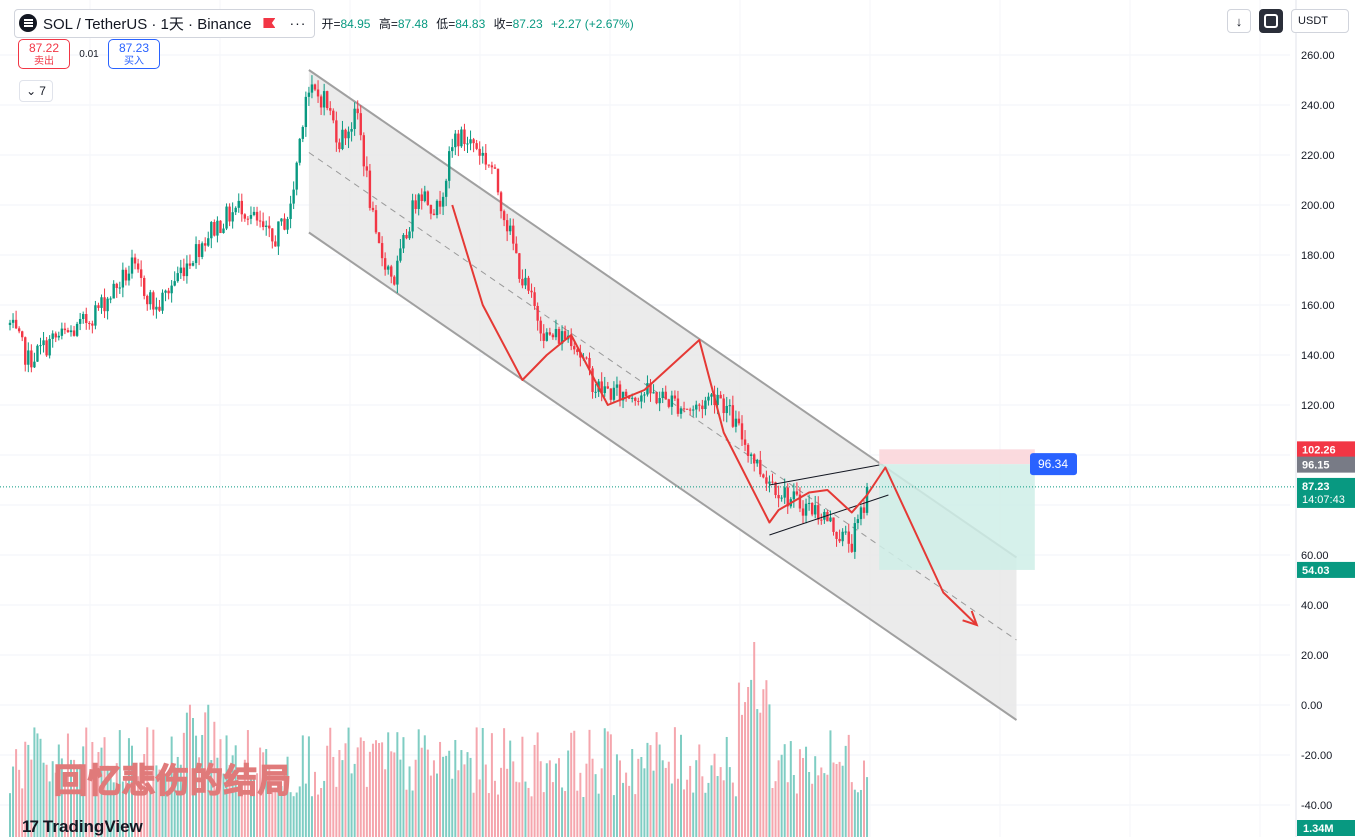 This screenshot has height=837, width=1359. I want to click on sell-button: 87.22 卖出, so click(44, 54).